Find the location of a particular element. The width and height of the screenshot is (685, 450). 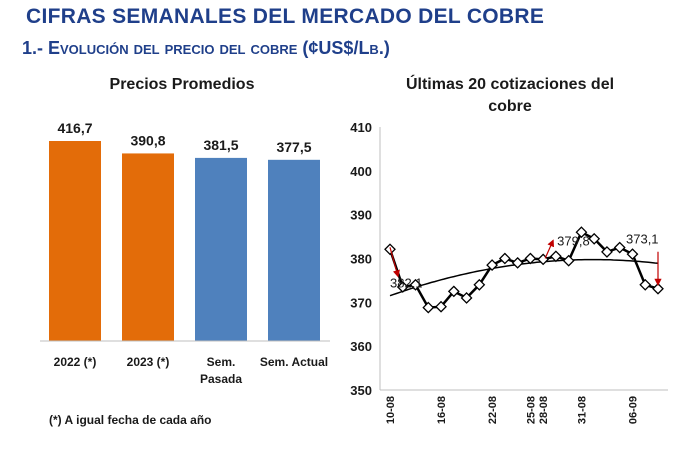

line-chart-title: cobre is located at coordinates (510, 106).